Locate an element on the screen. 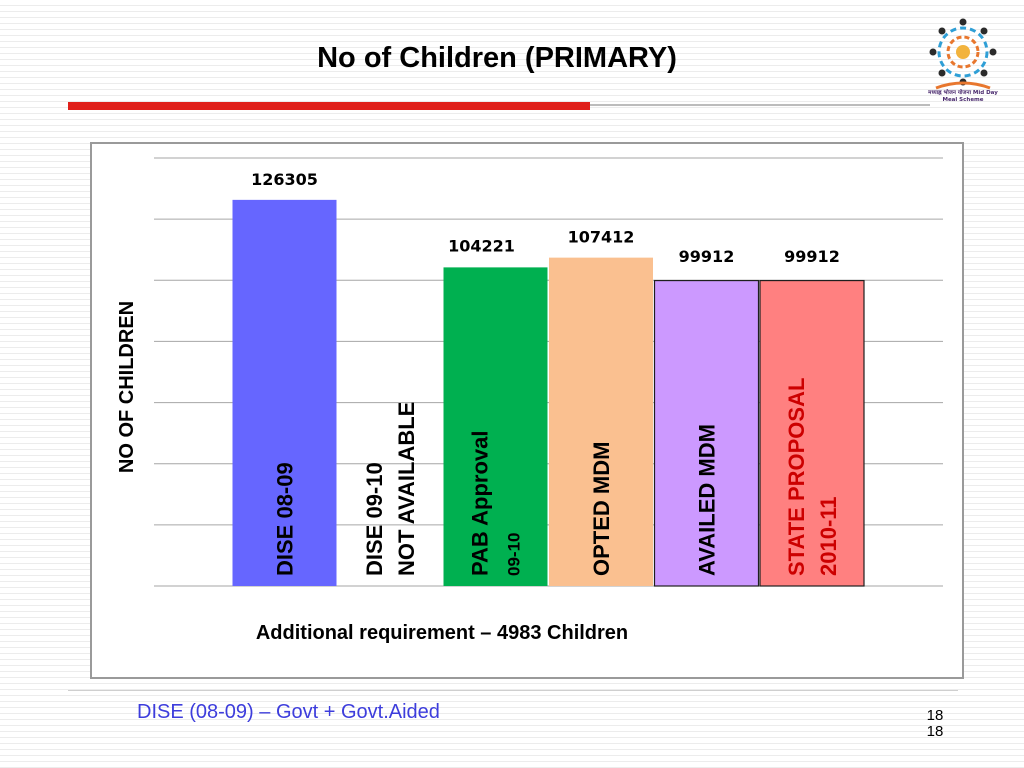 The width and height of the screenshot is (1024, 768). category-label: 2010-11 is located at coordinates (828, 536).